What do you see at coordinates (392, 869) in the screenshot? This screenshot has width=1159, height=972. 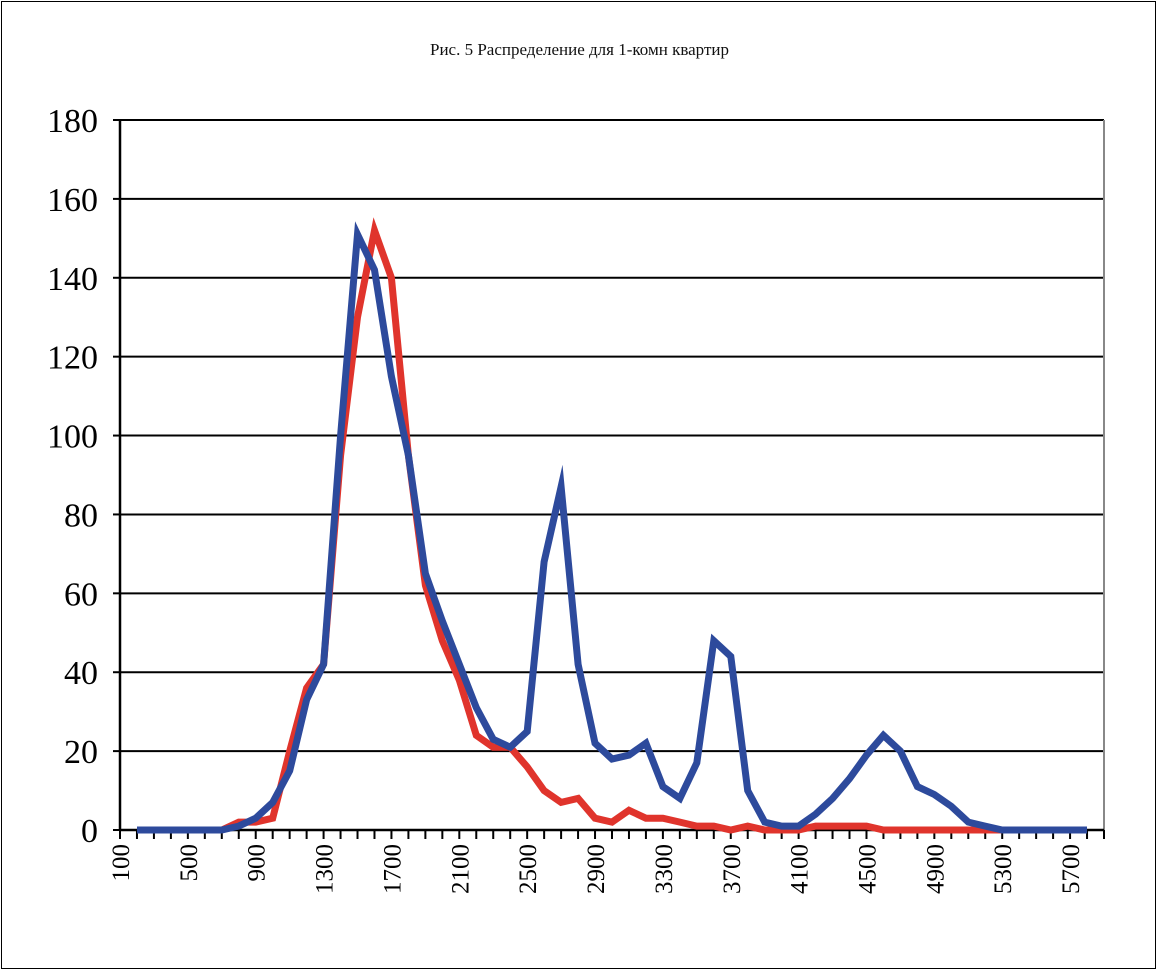 I see `x-tick-label: 1700` at bounding box center [392, 869].